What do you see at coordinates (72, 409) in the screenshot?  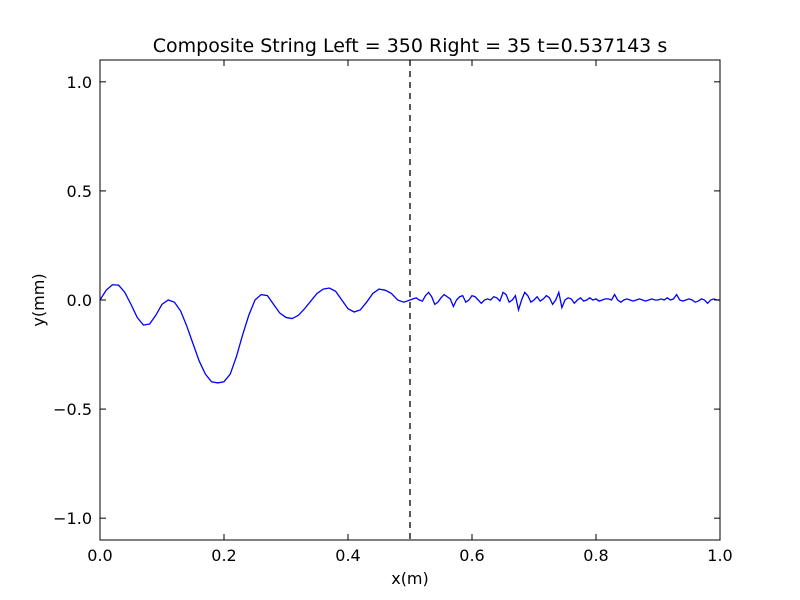 I see `y-tick-label: −0.5` at bounding box center [72, 409].